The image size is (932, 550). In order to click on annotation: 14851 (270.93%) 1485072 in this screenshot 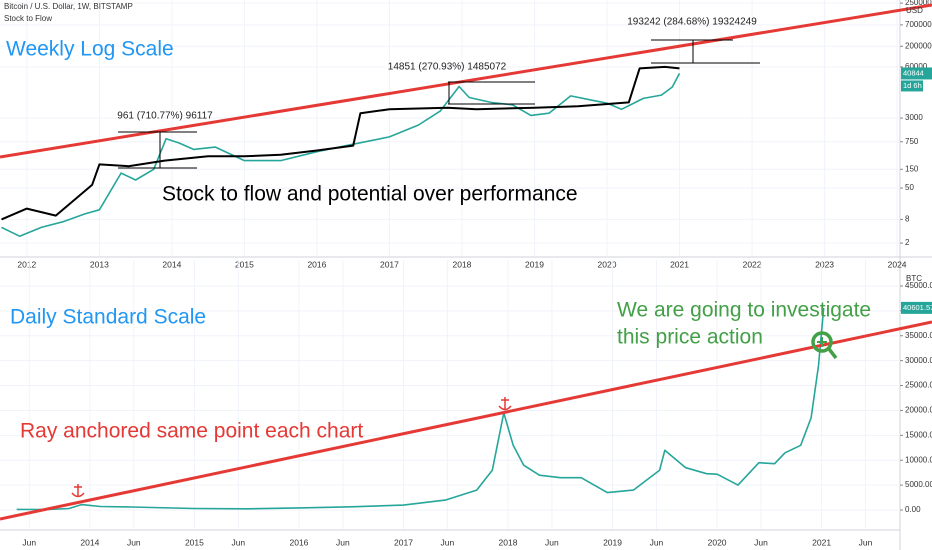, I will do `click(447, 67)`.